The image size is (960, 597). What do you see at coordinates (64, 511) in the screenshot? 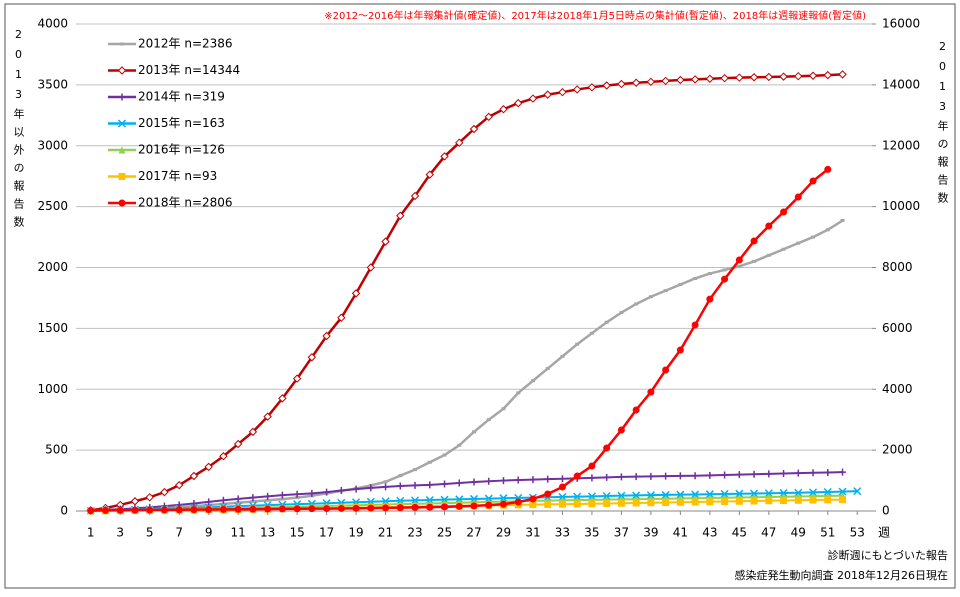
I see `y-tick-label: 0` at bounding box center [64, 511].